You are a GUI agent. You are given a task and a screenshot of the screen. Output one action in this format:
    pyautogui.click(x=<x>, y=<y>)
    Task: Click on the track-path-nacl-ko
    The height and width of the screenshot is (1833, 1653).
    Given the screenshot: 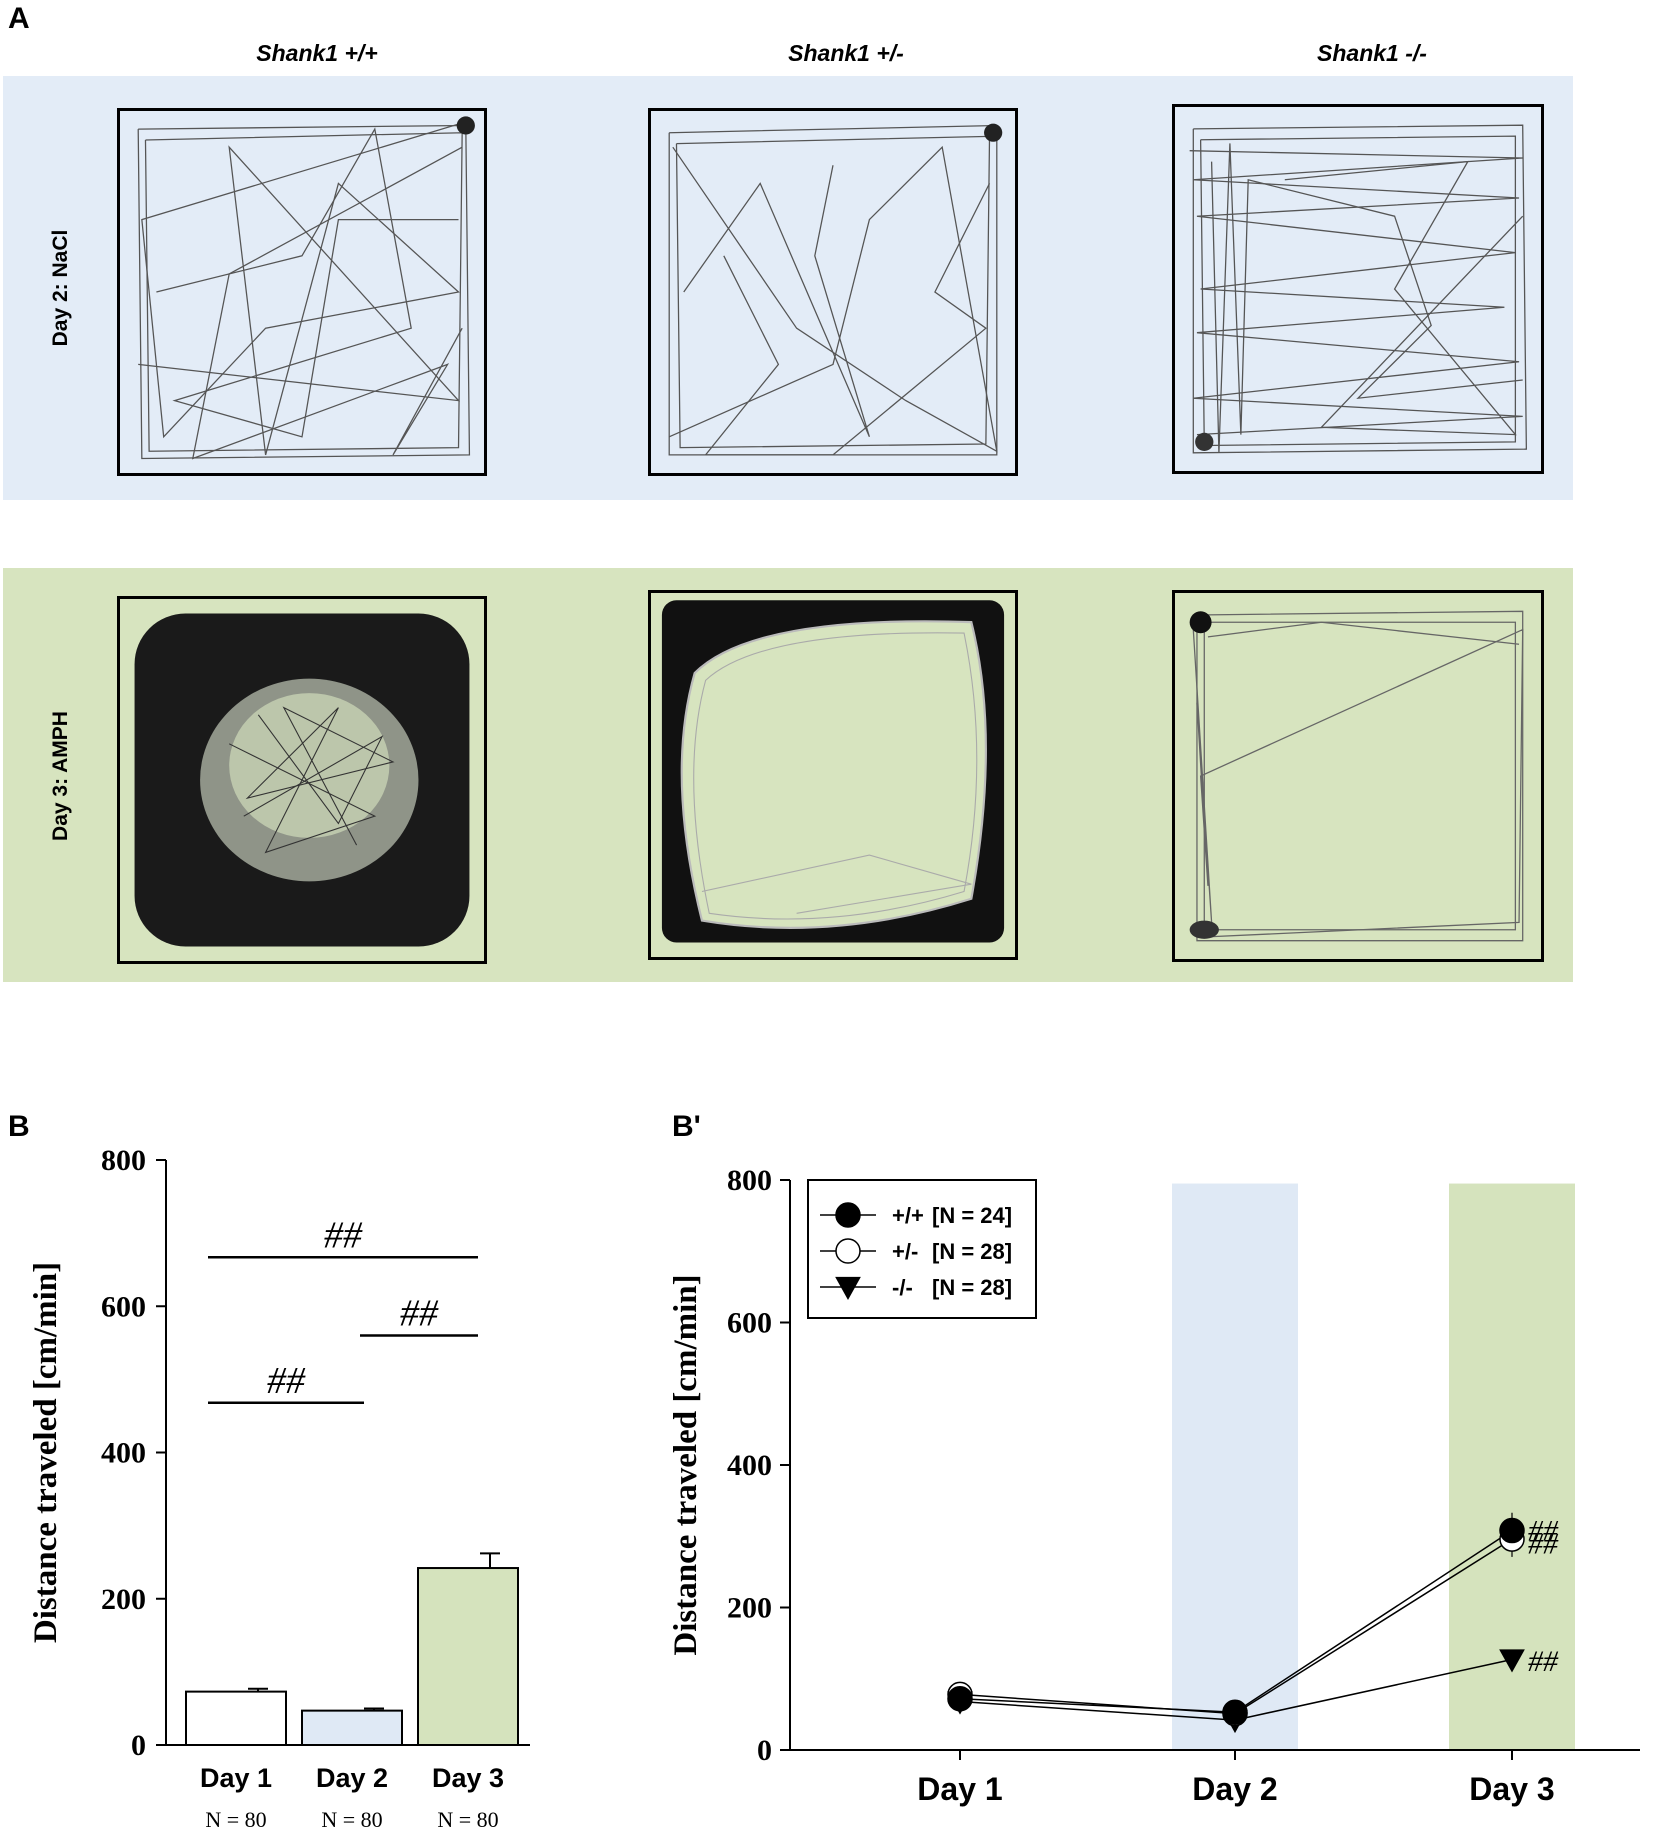 What is the action you would take?
    pyautogui.click(x=1358, y=289)
    